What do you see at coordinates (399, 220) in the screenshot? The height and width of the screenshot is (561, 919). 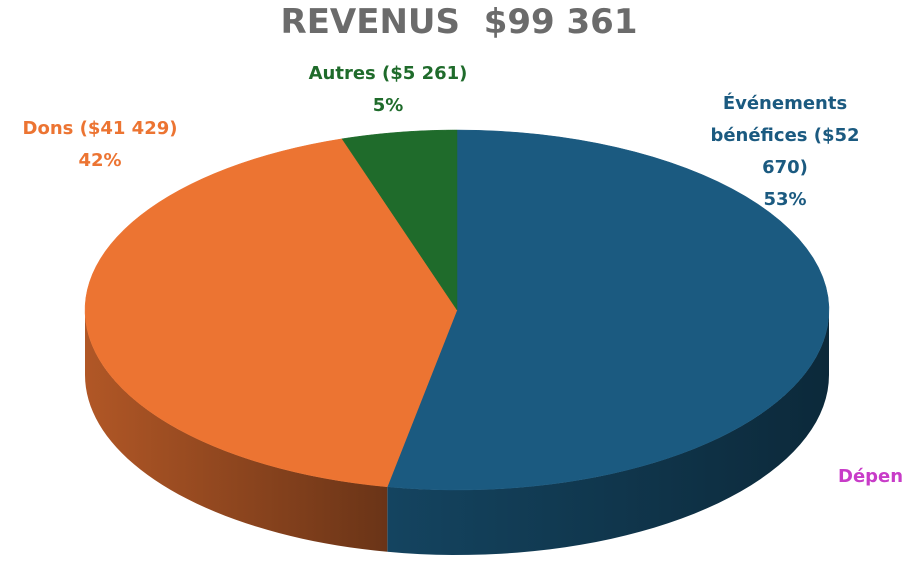 I see `pie-slice` at bounding box center [399, 220].